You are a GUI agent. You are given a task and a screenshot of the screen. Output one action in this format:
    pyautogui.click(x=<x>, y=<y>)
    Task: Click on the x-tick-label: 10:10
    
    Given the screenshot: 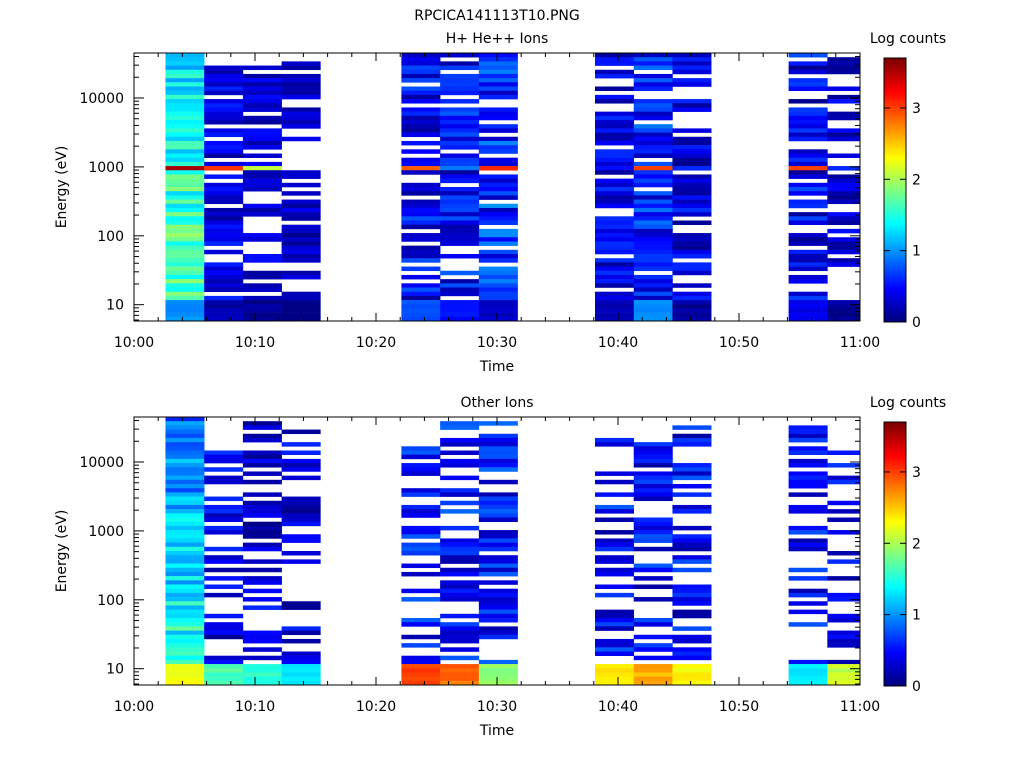 What is the action you would take?
    pyautogui.click(x=255, y=707)
    